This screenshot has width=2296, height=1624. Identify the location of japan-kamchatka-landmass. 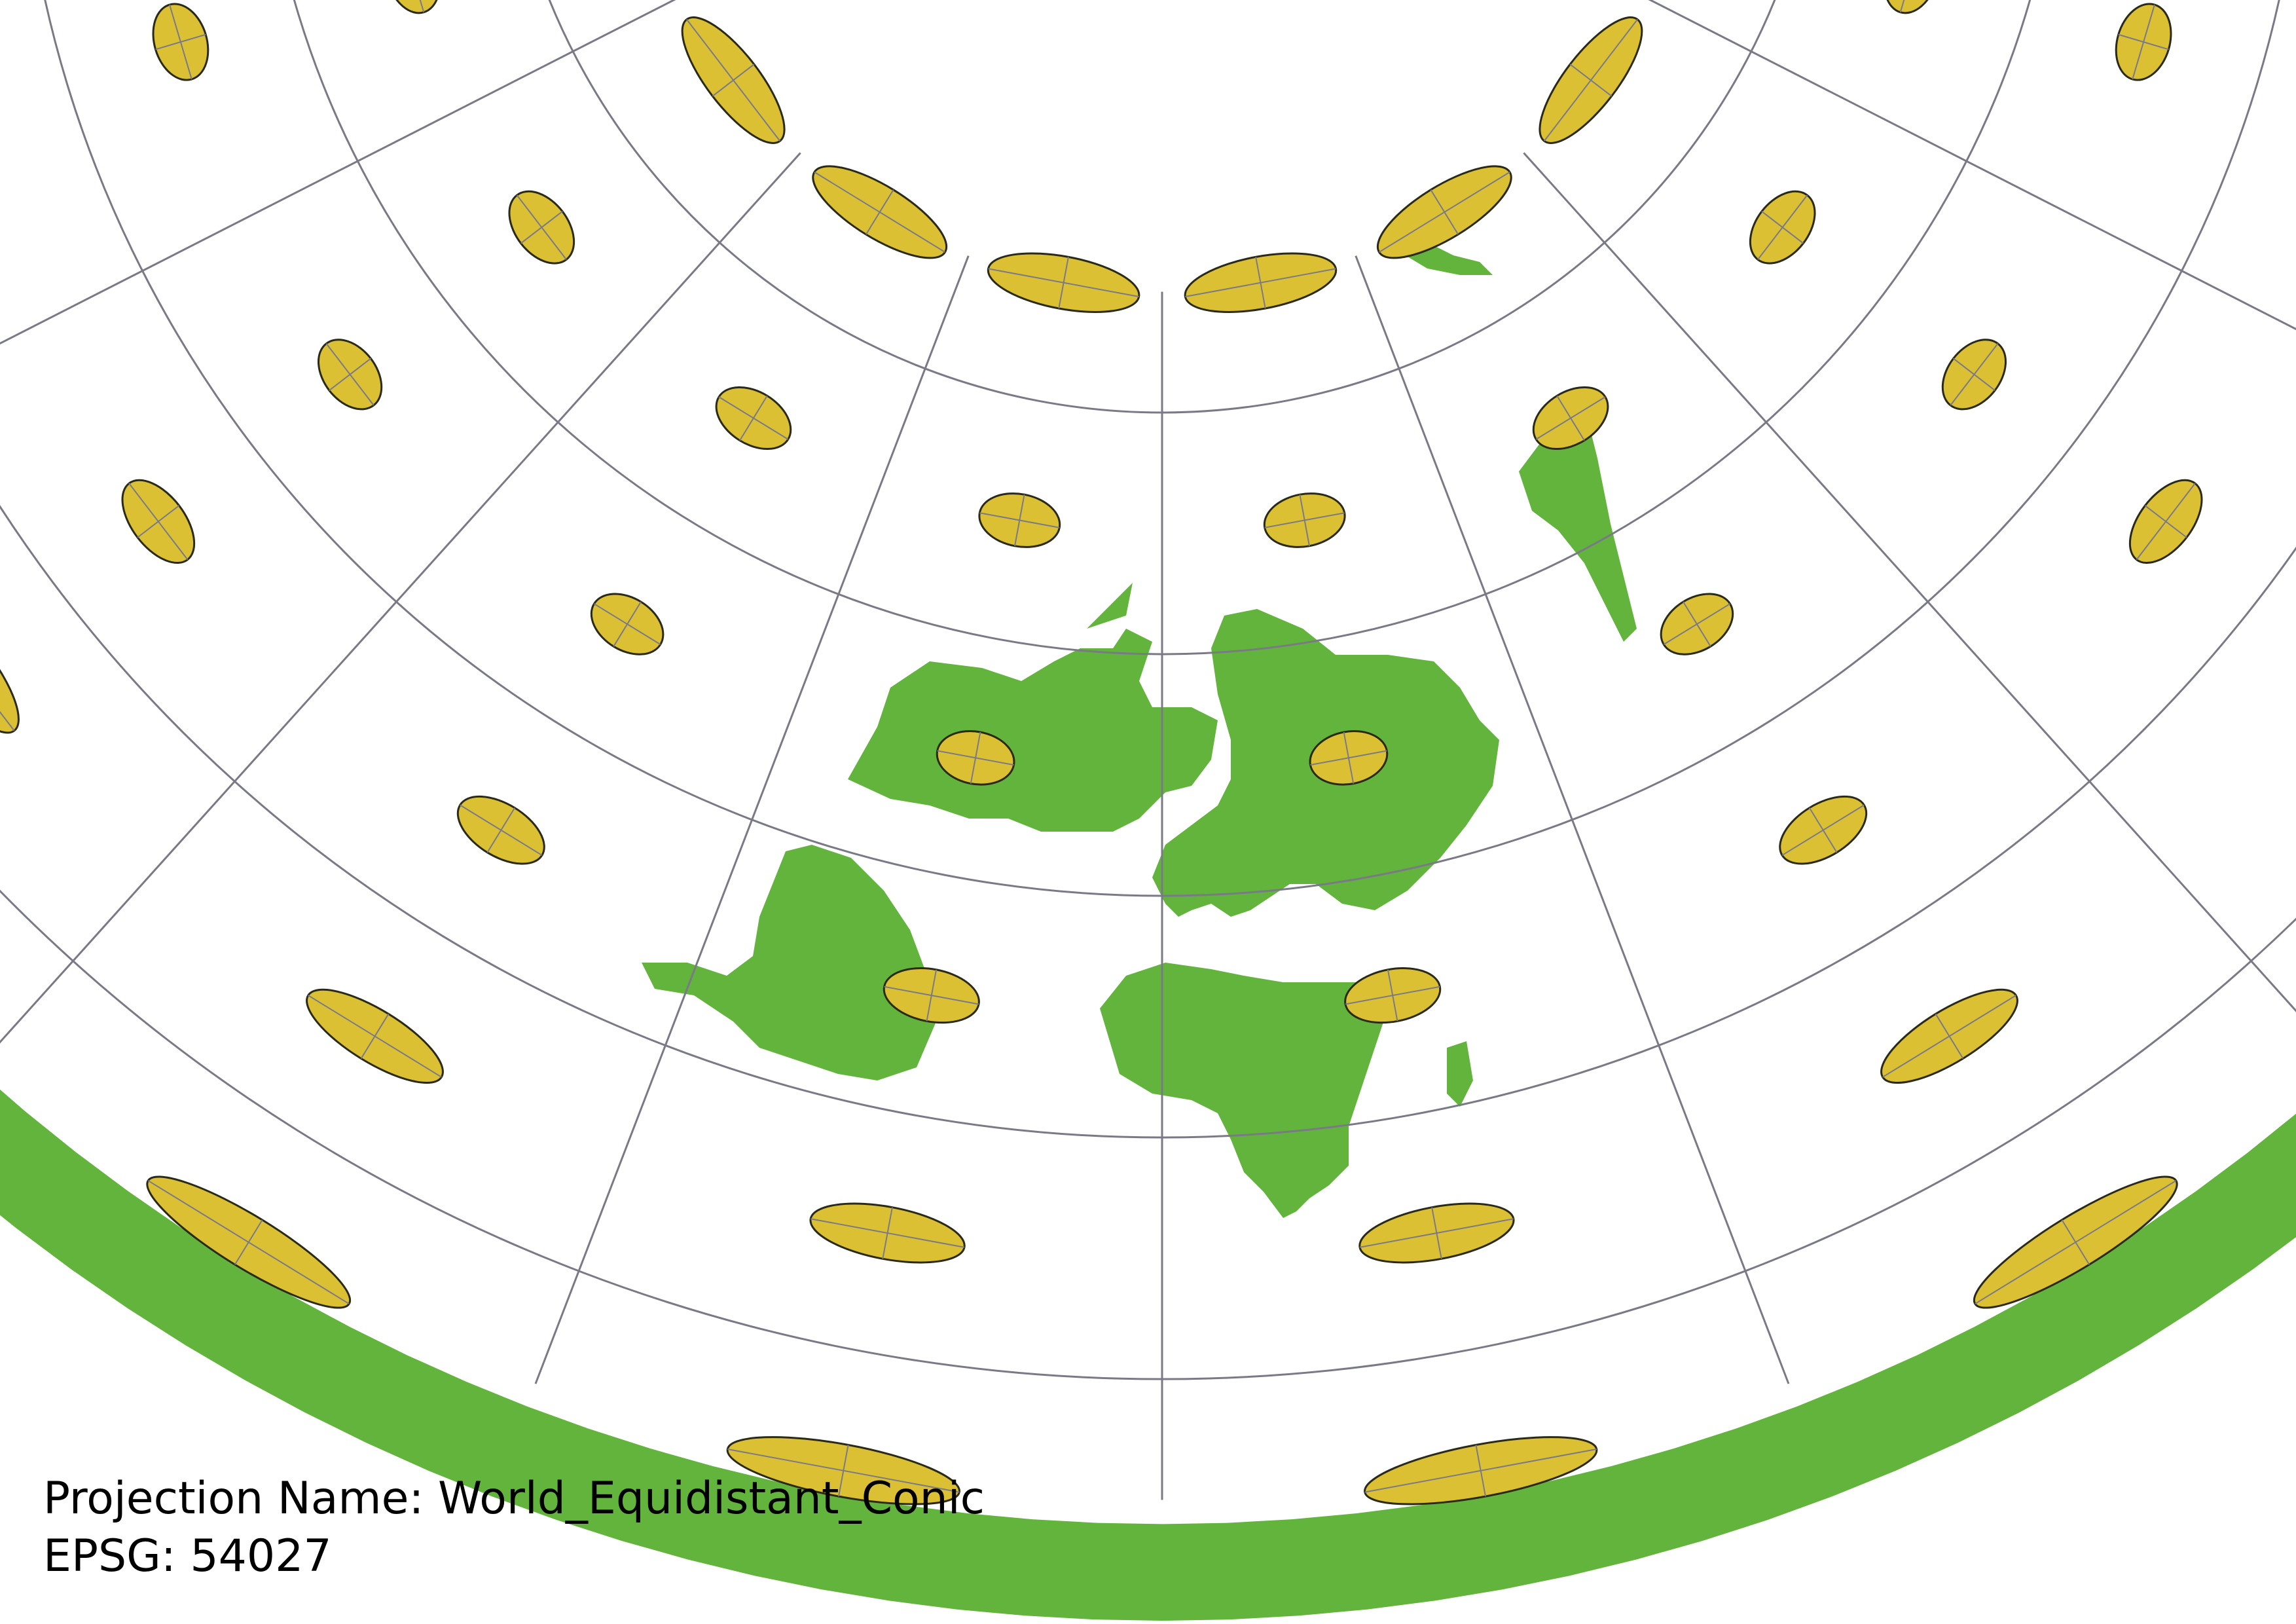
(1578, 524).